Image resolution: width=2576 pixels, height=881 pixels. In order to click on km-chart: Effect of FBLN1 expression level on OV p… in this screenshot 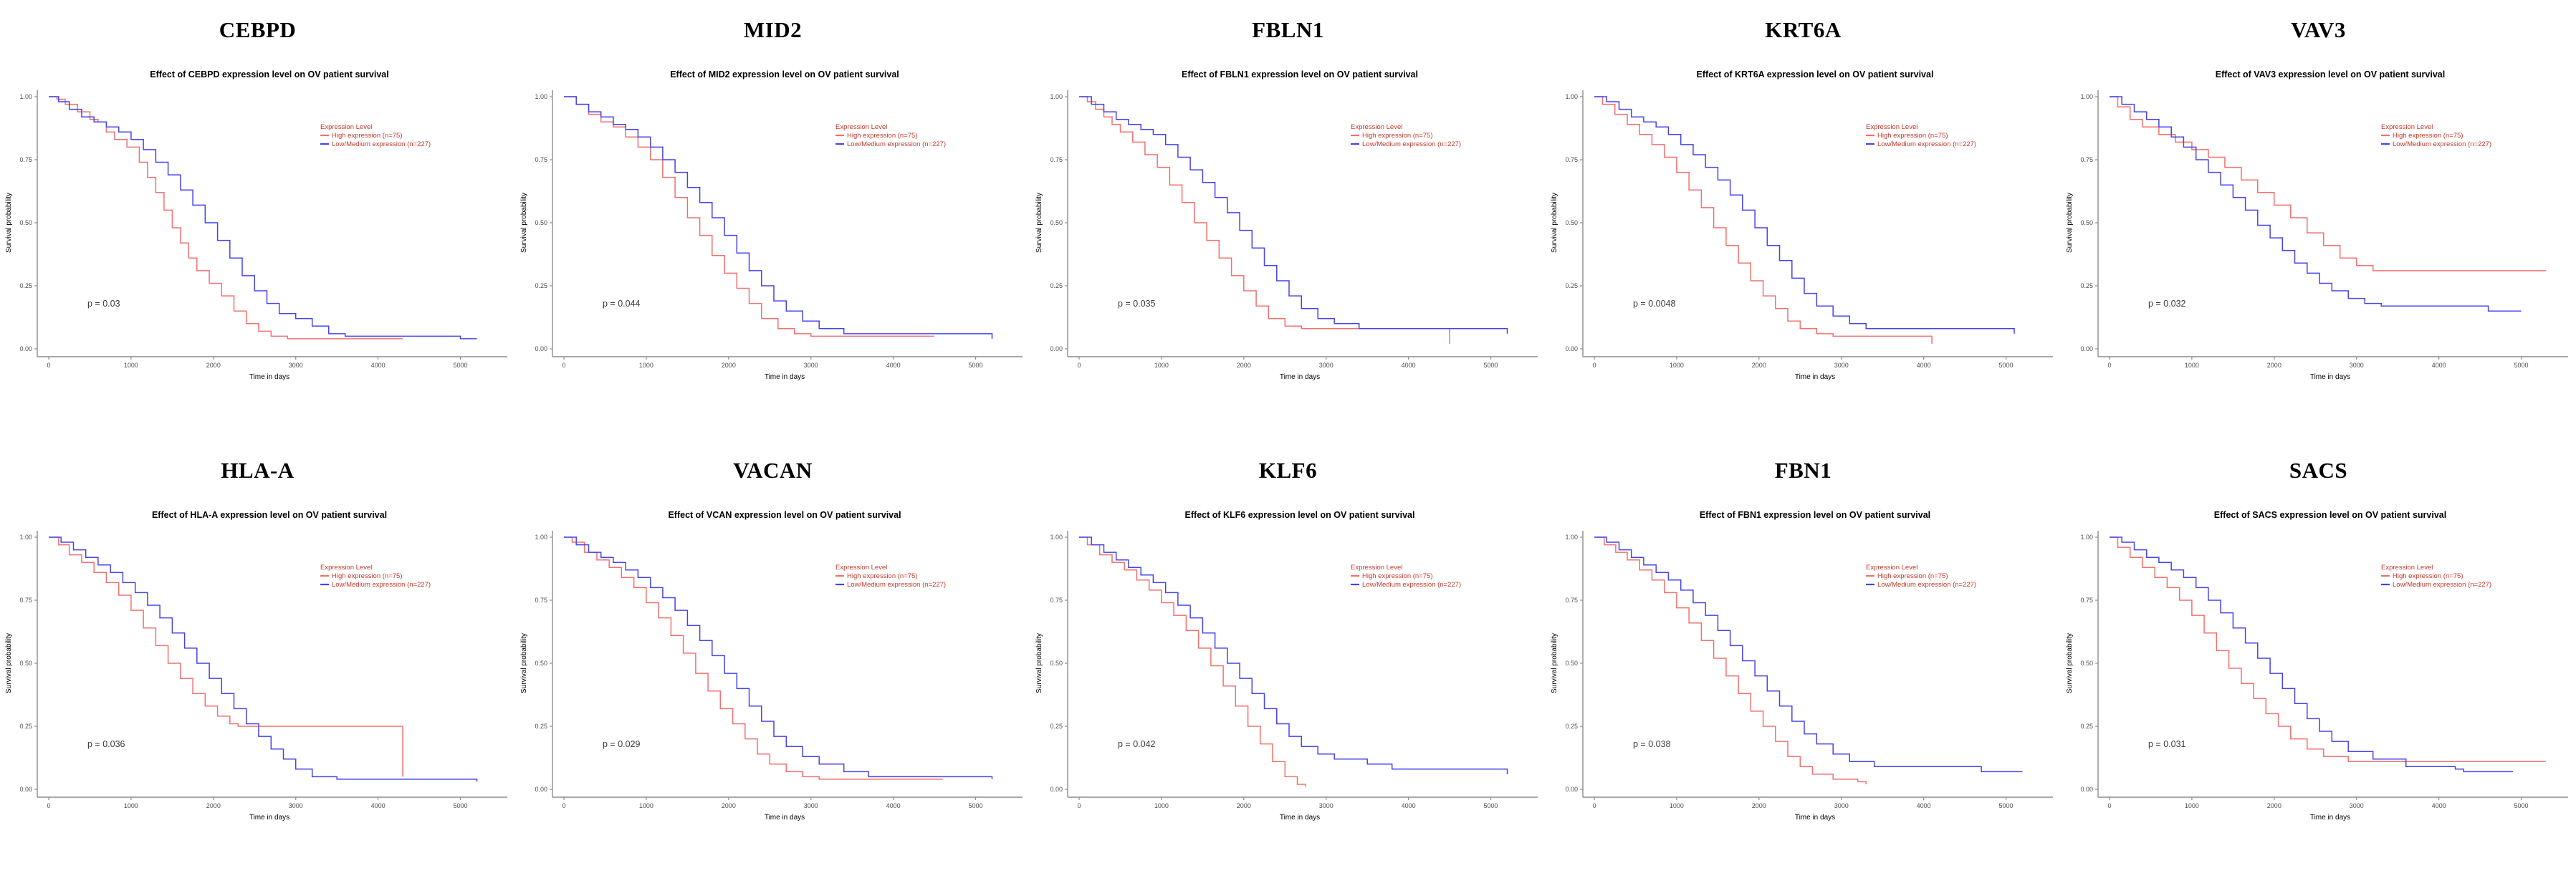, I will do `click(1288, 231)`.